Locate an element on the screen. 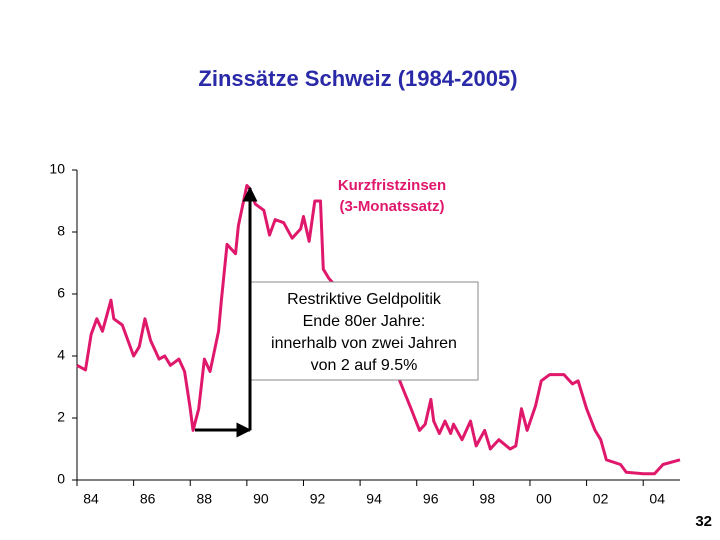  x-tick-label: 98 is located at coordinates (488, 499).